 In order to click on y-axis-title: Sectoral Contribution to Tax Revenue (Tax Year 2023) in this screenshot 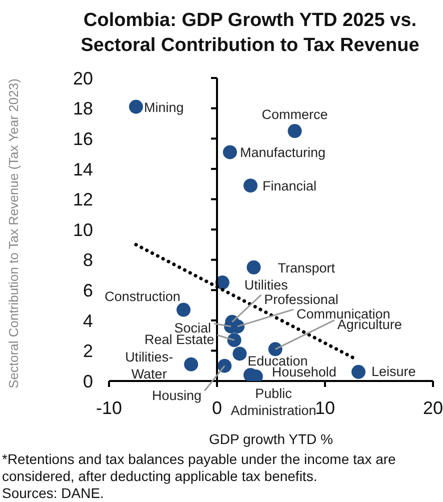, I will do `click(14, 233)`.